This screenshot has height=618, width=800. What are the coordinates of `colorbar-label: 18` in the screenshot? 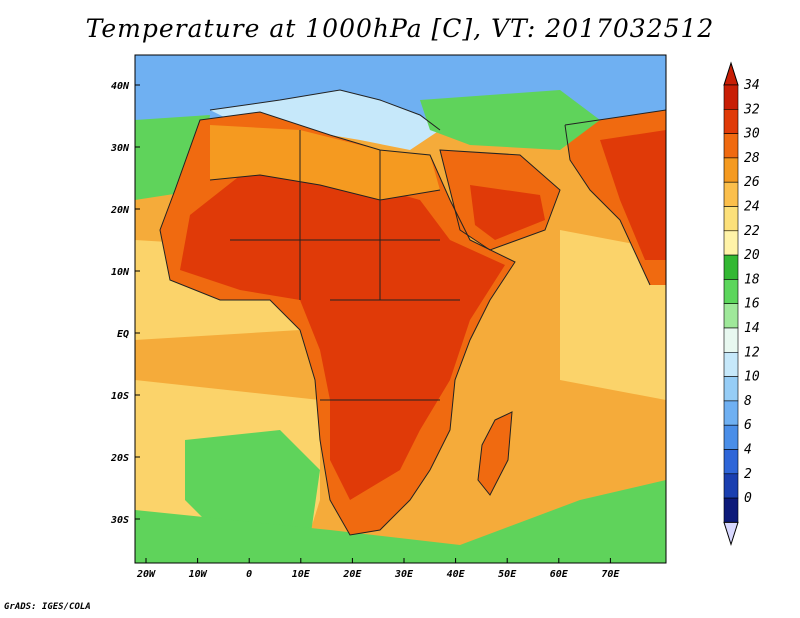 It's located at (752, 279).